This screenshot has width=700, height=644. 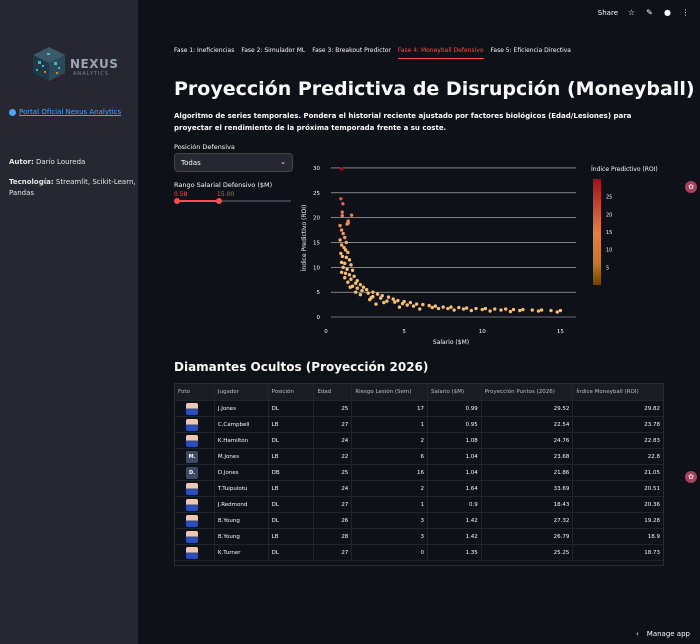 I want to click on header-roi: Índice Moneyball (ROI), so click(x=607, y=392).